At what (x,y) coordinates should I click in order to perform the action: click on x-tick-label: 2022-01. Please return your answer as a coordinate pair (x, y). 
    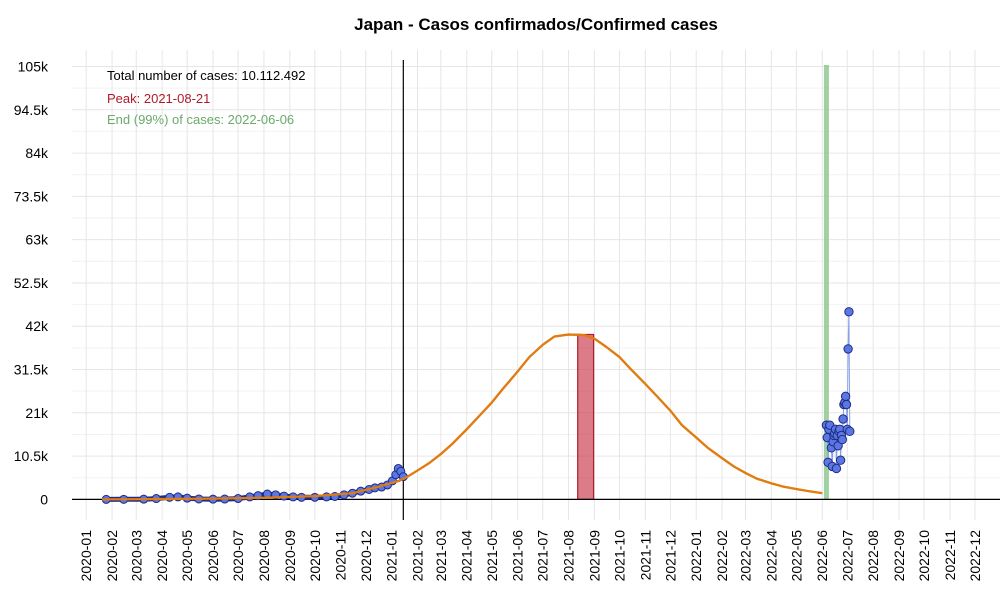
    Looking at the image, I should click on (696, 556).